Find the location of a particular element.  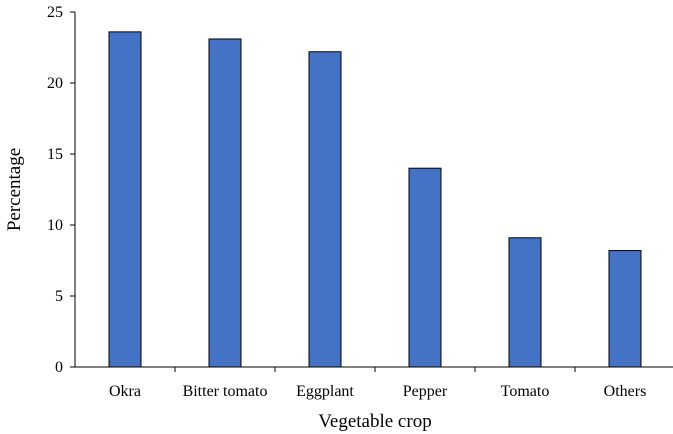

bar-eggplant is located at coordinates (325, 209).